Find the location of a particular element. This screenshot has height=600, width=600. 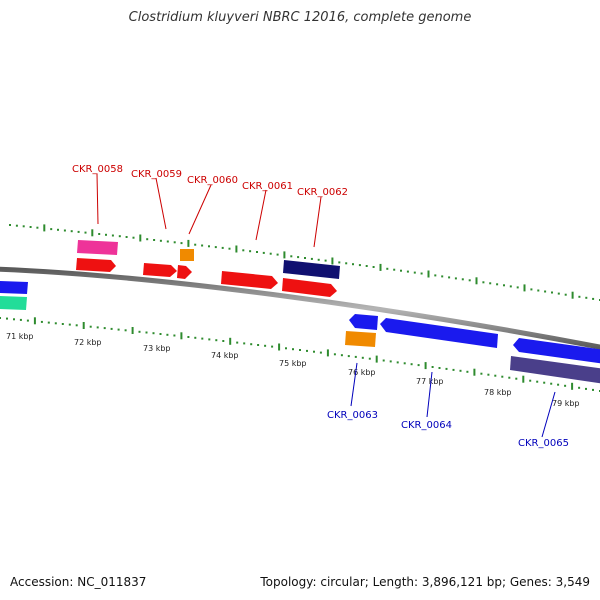

gene-label-ckr-0062: CKR_0062 is located at coordinates (322, 192).